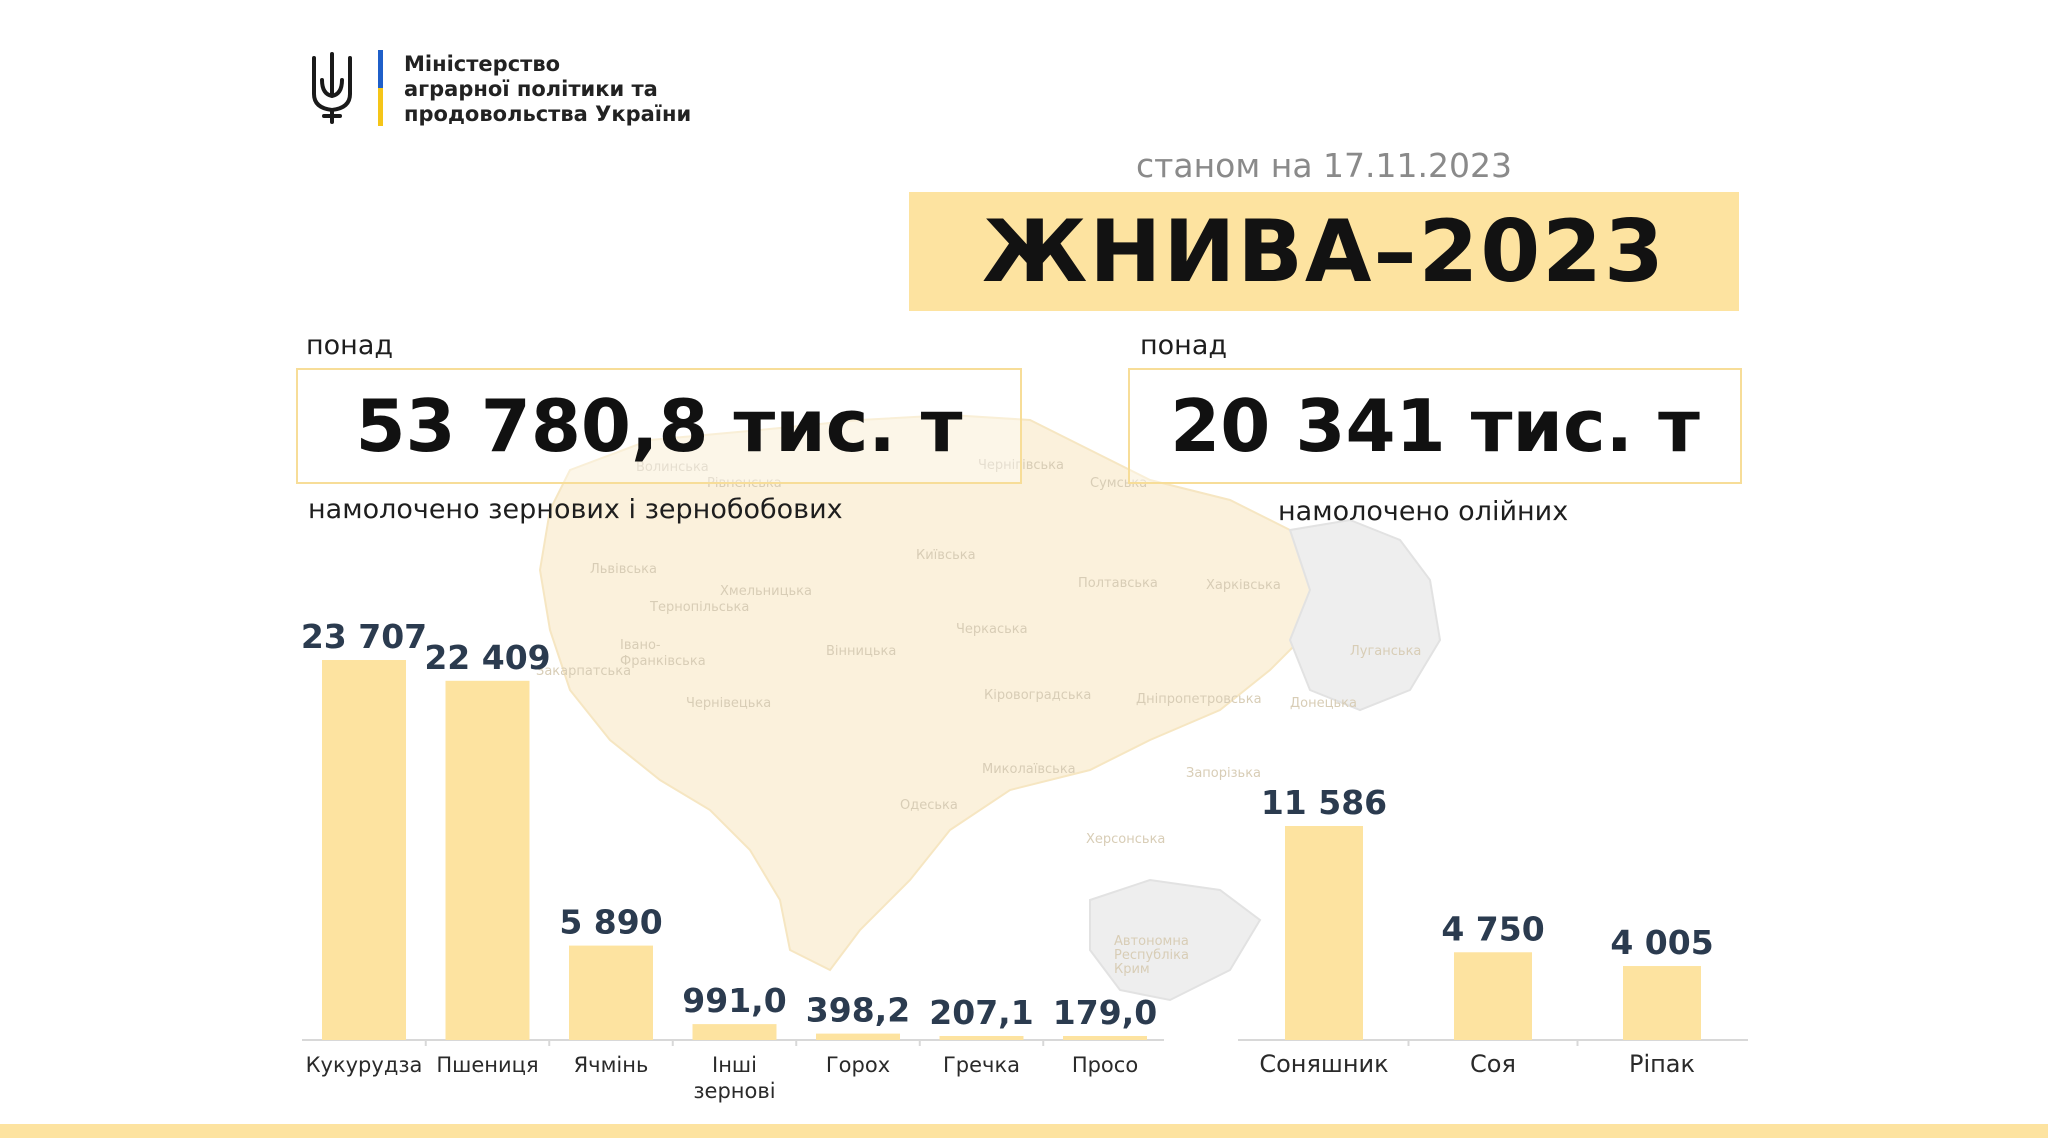 This screenshot has height=1138, width=2048. What do you see at coordinates (992, 629) in the screenshot?
I see `region-label: Черкаська` at bounding box center [992, 629].